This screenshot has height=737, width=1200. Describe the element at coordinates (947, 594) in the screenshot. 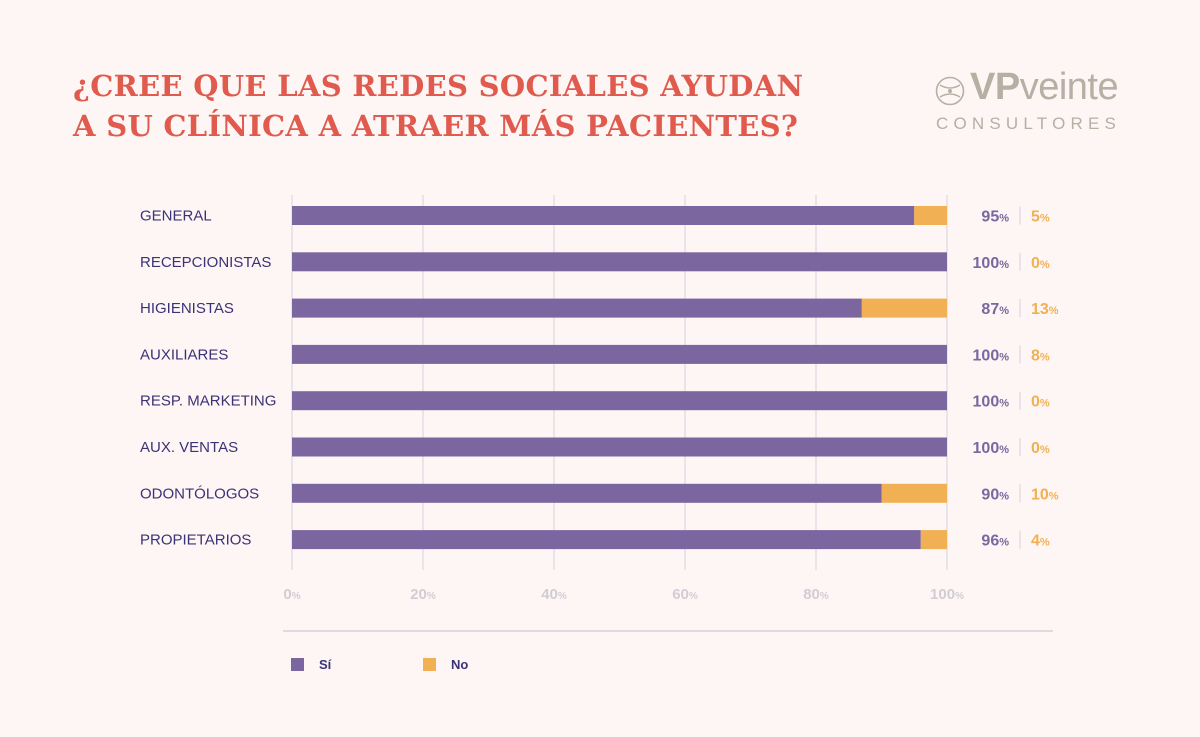

I see `x-tick-label-5: 100%` at that location.